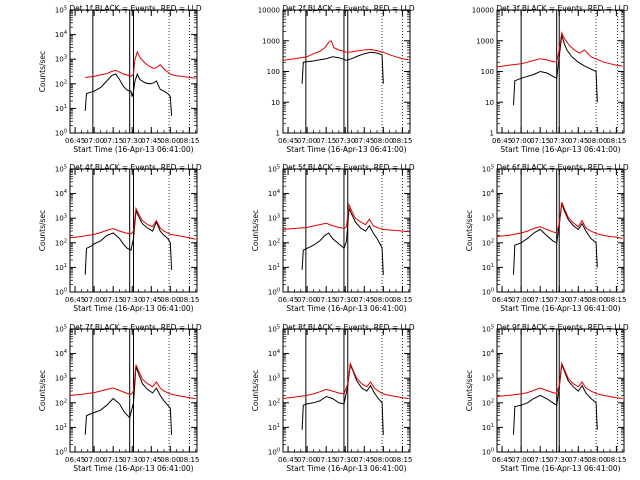 This screenshot has height=480, width=640. What do you see at coordinates (483, 11) in the screenshot?
I see `y-tick-label: 10000` at bounding box center [483, 11].